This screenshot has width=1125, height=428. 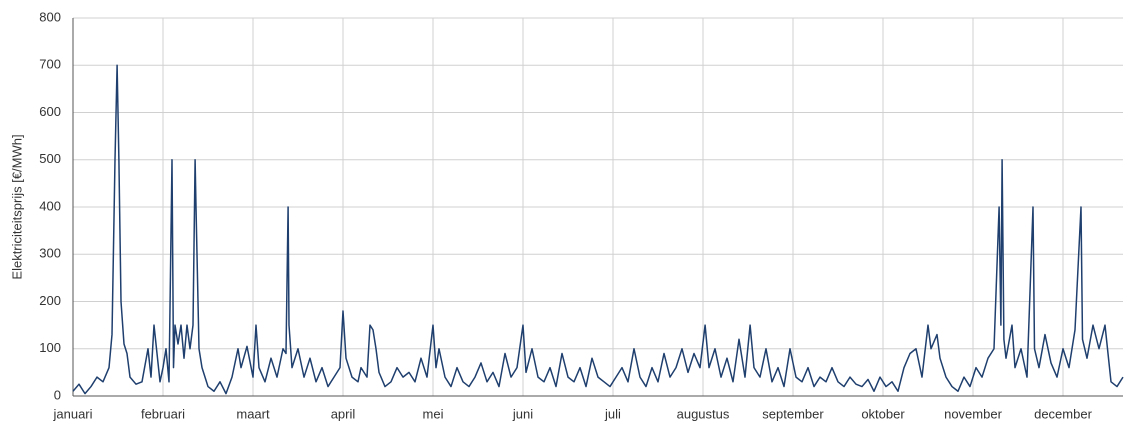 What do you see at coordinates (50, 205) in the screenshot?
I see `y-tick-label: 400` at bounding box center [50, 205].